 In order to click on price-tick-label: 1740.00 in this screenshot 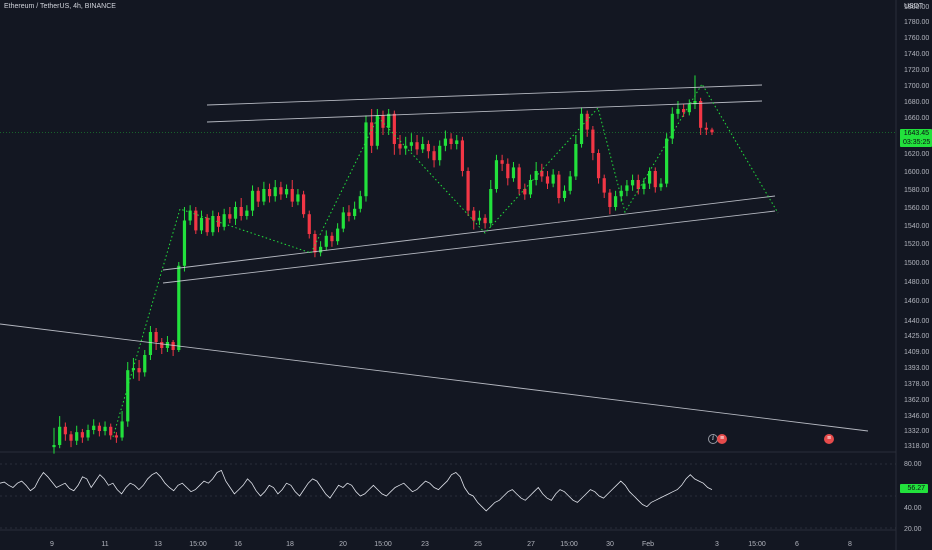, I will do `click(916, 54)`.